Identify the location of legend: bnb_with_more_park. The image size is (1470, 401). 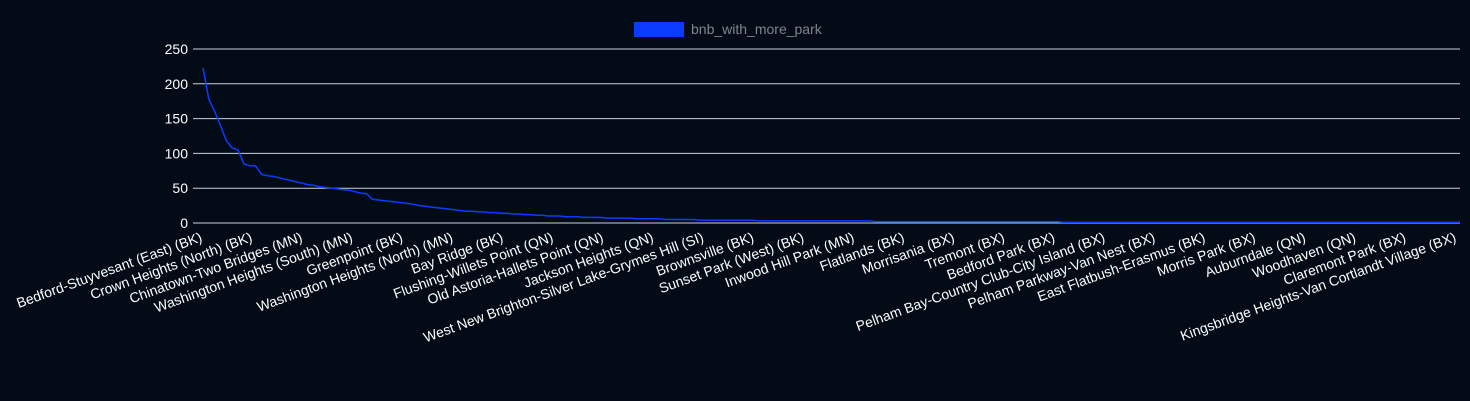
(728, 29).